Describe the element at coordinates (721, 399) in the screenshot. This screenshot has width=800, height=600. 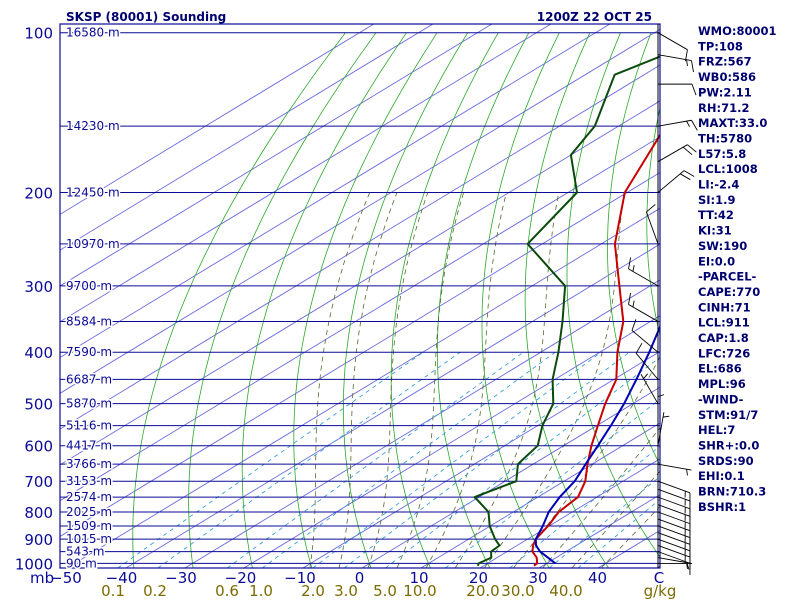
I see `index-value: -WIND-` at that location.